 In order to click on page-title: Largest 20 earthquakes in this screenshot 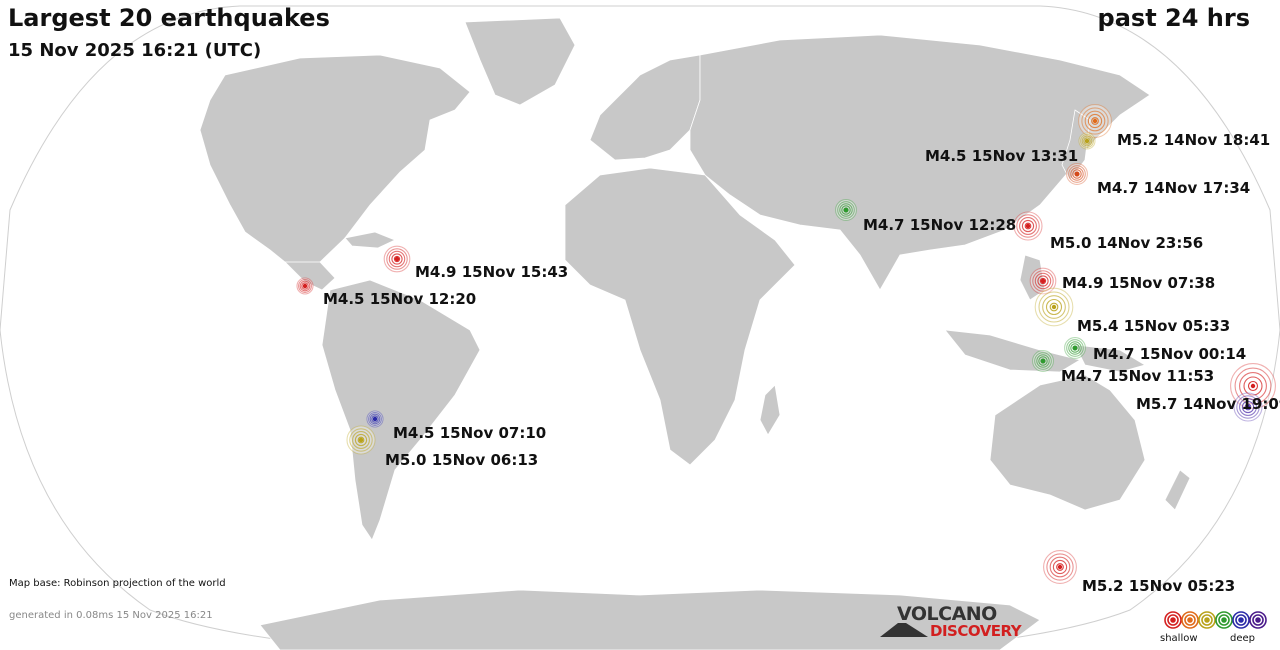, I will do `click(169, 18)`.